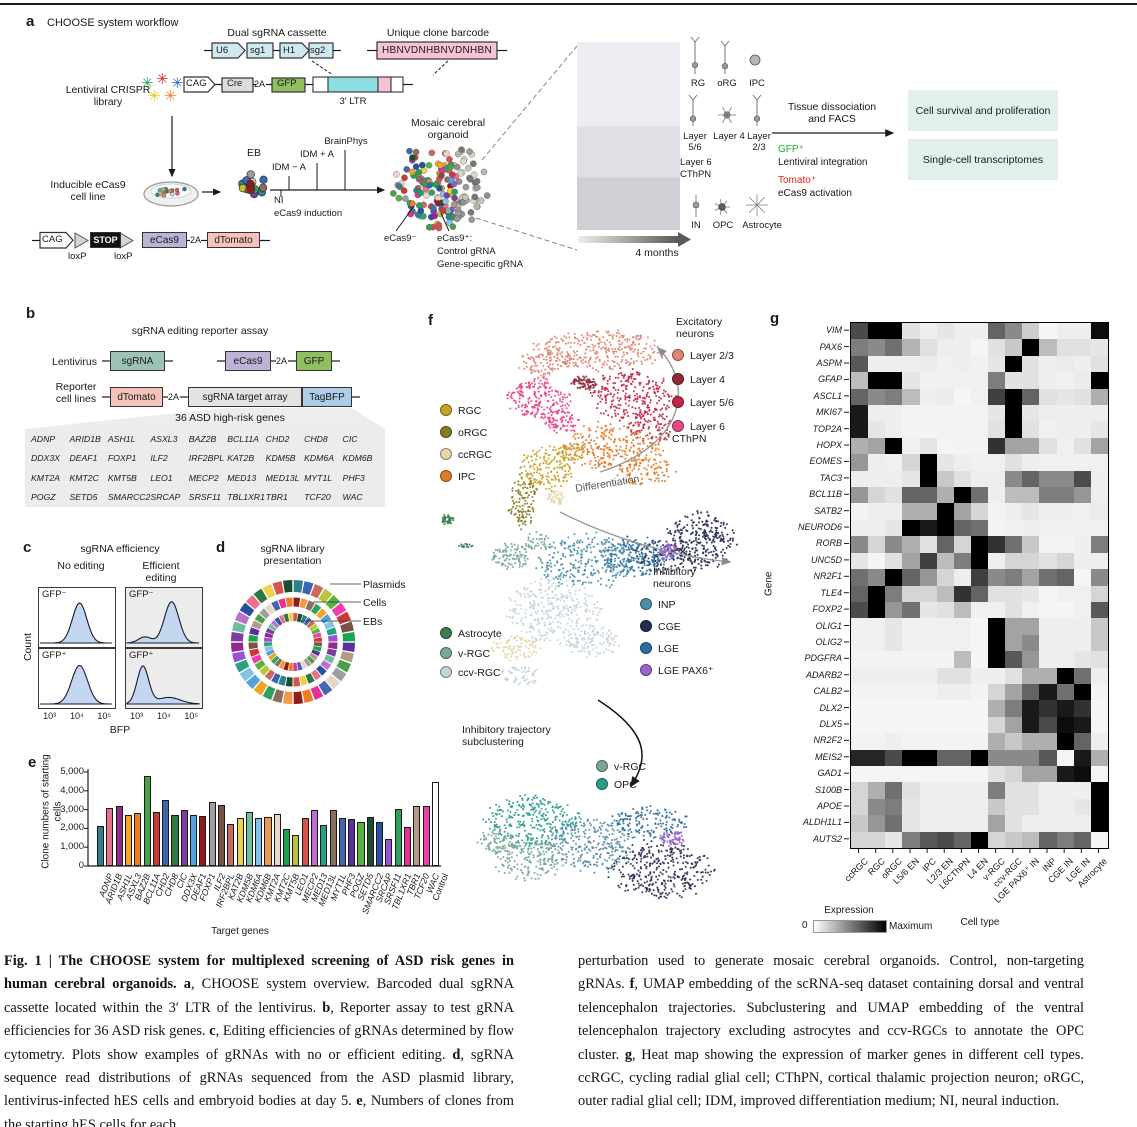 This screenshot has width=1137, height=1127. What do you see at coordinates (828, 510) in the screenshot?
I see `heatmap-gene-label: SATB2` at bounding box center [828, 510].